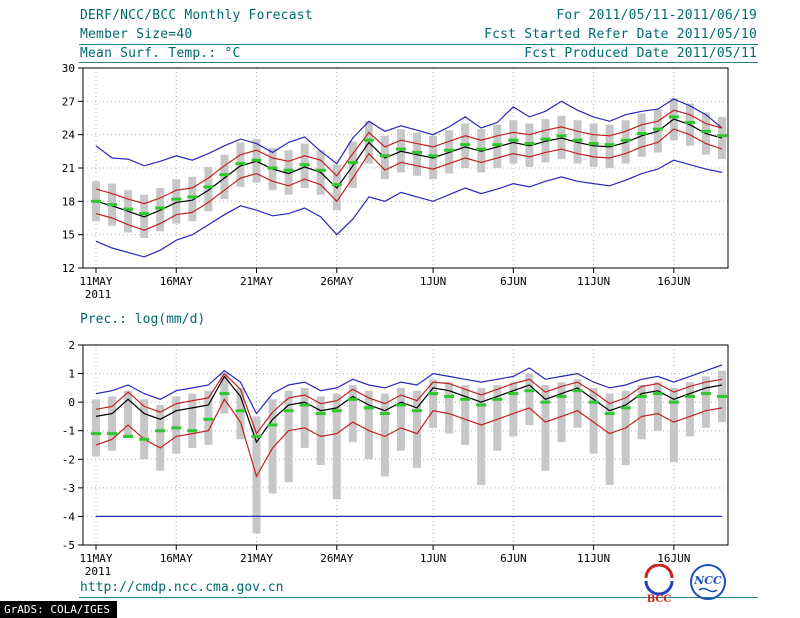 Image resolution: width=800 pixels, height=618 pixels. What do you see at coordinates (68, 431) in the screenshot?
I see `y-tick-label: -1` at bounding box center [68, 431].